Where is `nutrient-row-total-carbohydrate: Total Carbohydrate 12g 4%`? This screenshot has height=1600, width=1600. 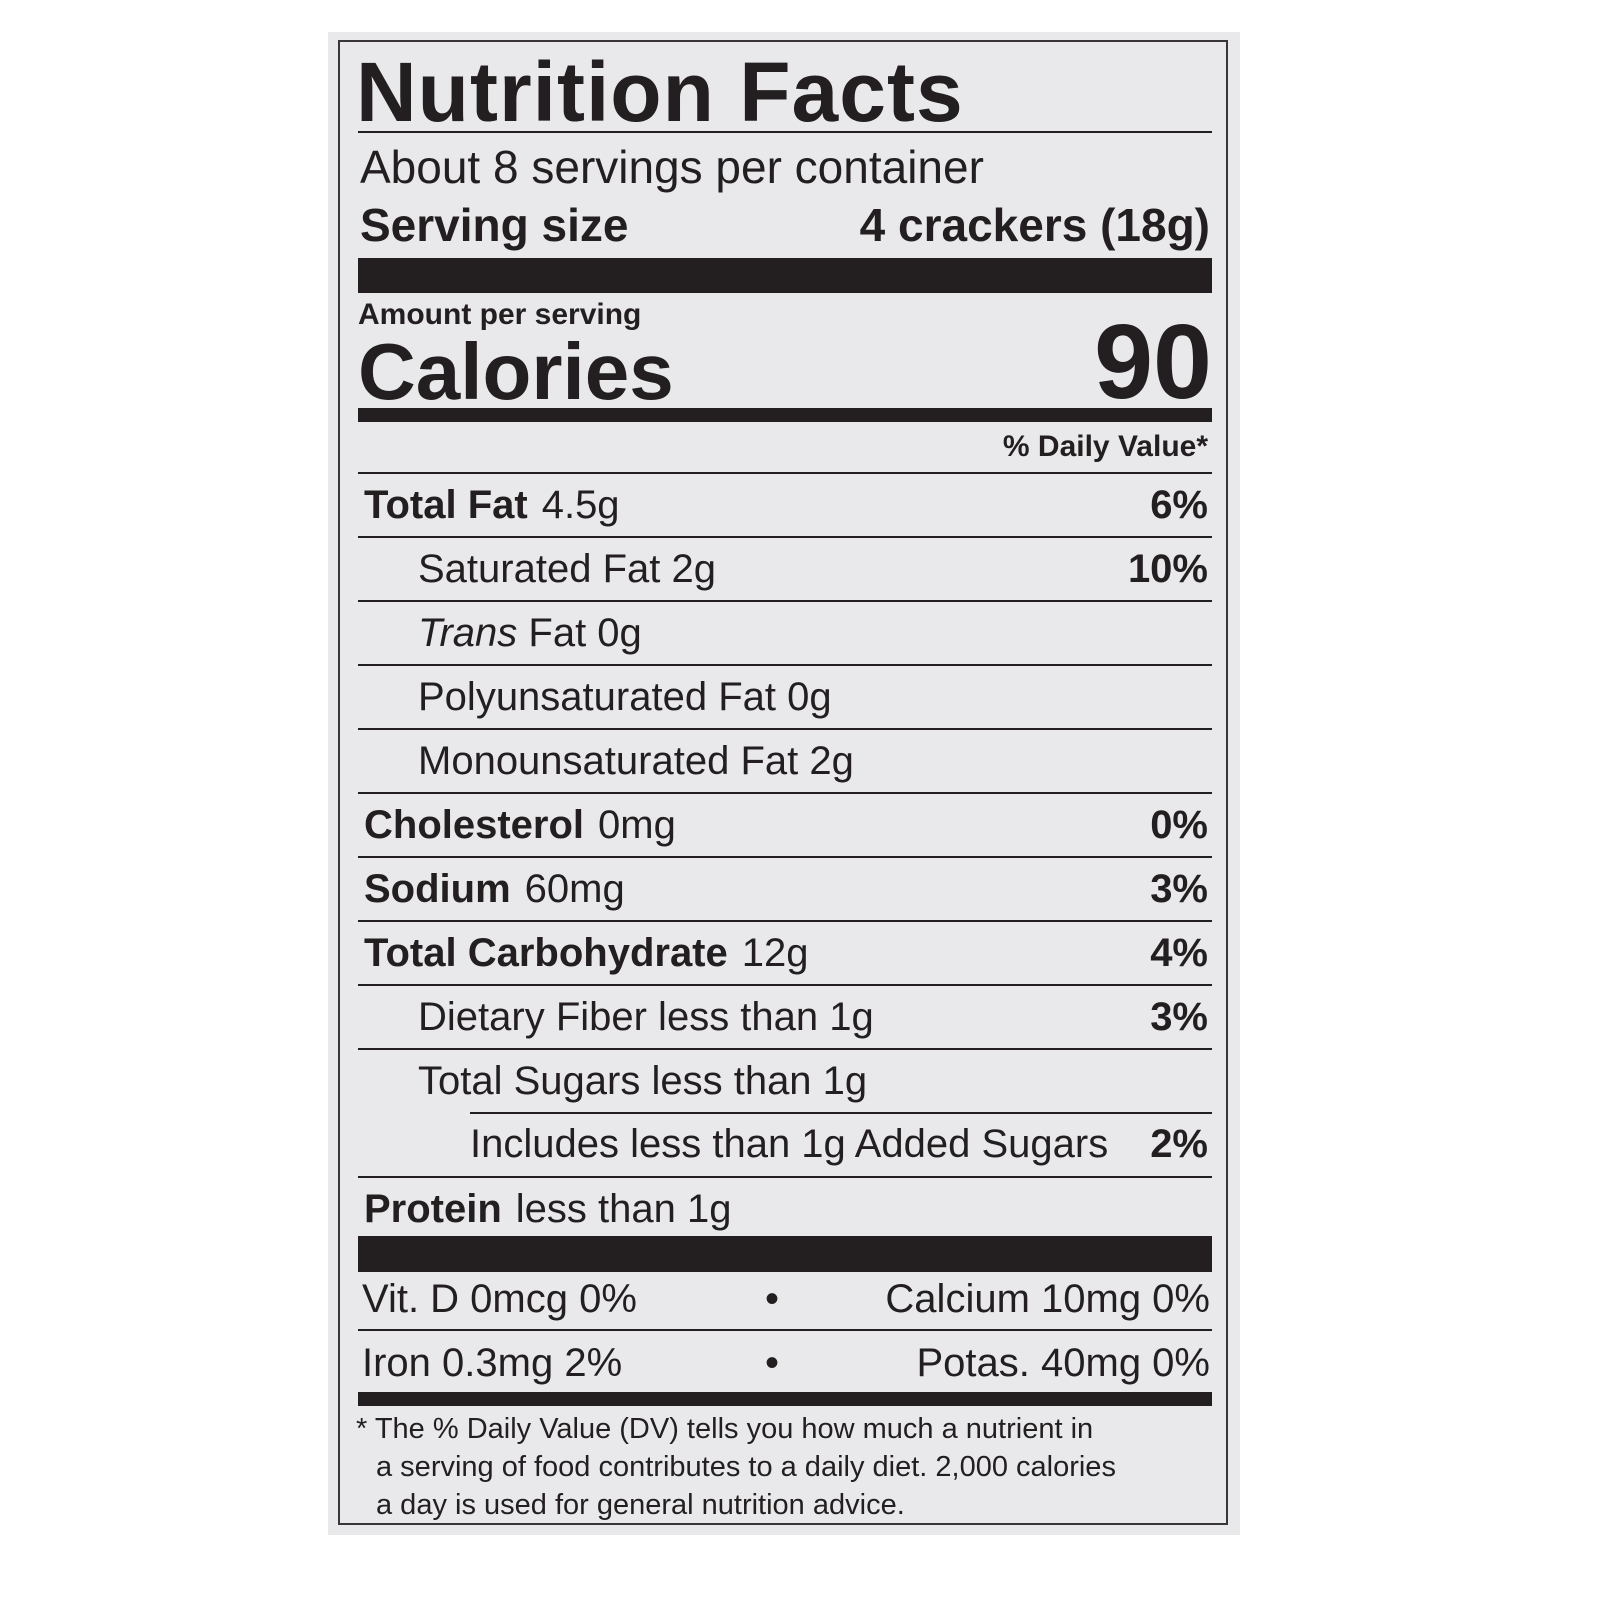
nutrient-row-total-carbohydrate: Total Carbohydrate 12g 4% is located at coordinates (785, 952).